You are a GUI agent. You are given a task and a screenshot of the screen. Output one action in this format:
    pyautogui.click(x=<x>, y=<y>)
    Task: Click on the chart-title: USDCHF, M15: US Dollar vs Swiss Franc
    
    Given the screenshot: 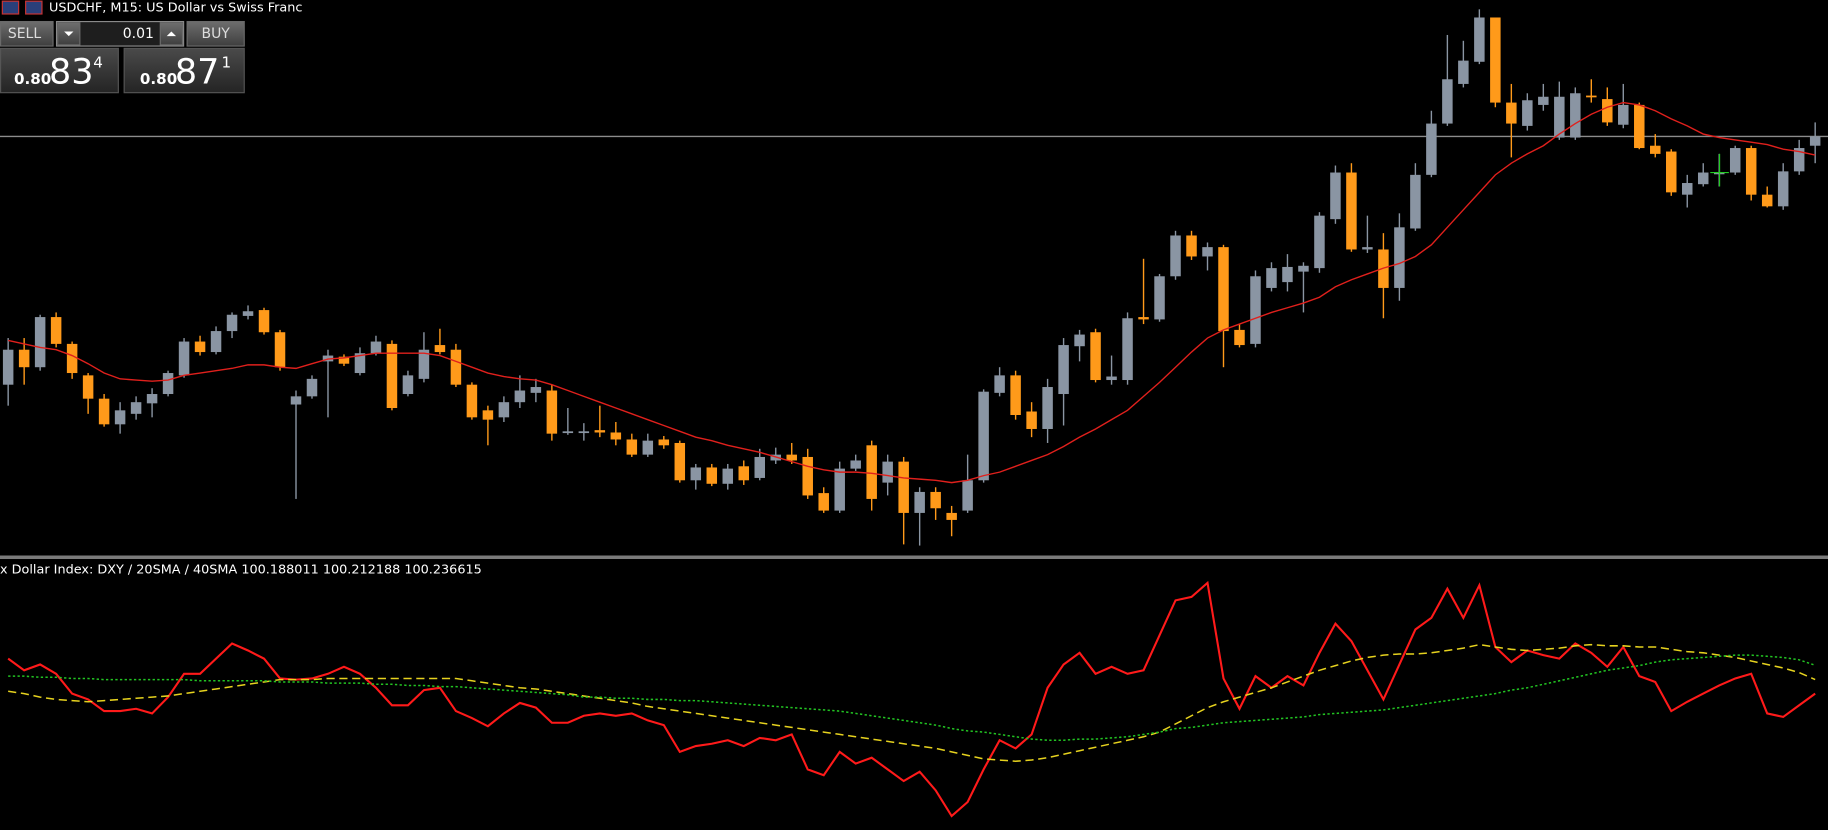 What is the action you would take?
    pyautogui.click(x=175, y=8)
    